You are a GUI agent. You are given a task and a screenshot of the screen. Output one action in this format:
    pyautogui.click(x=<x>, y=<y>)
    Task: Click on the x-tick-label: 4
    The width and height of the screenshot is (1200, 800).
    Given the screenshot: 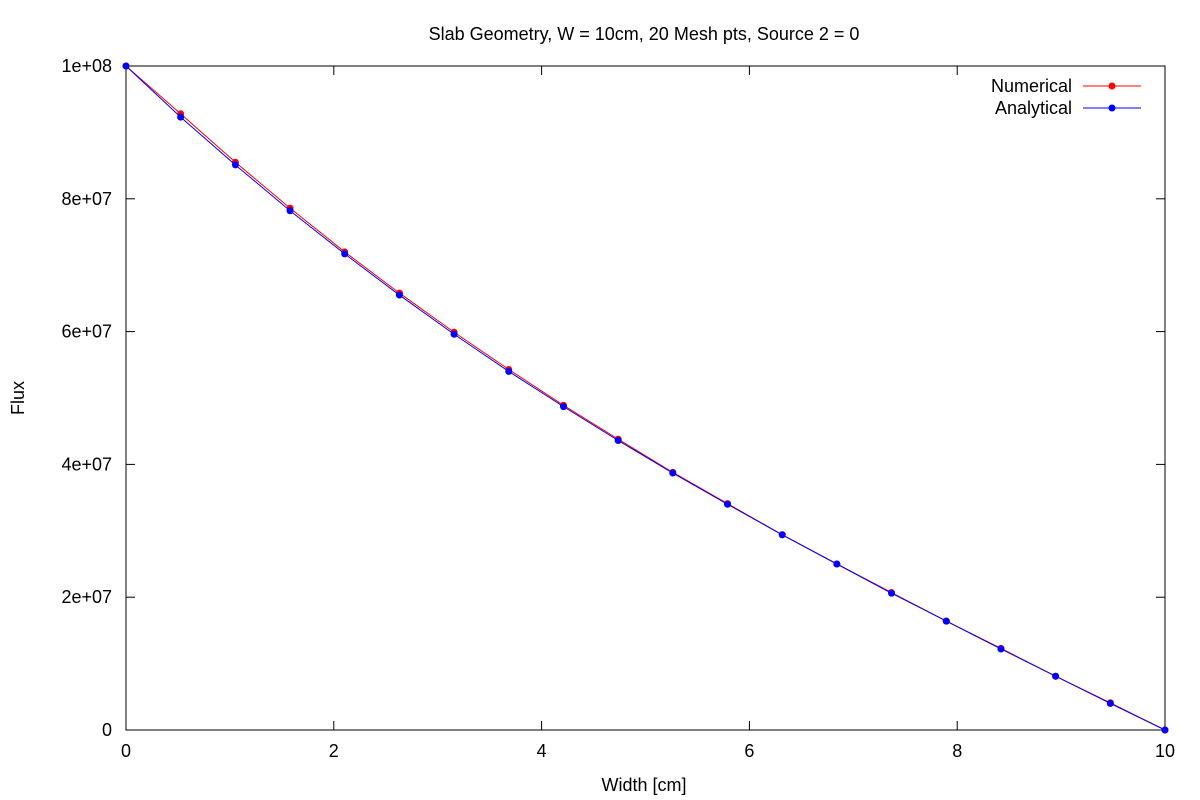 What is the action you would take?
    pyautogui.click(x=542, y=751)
    